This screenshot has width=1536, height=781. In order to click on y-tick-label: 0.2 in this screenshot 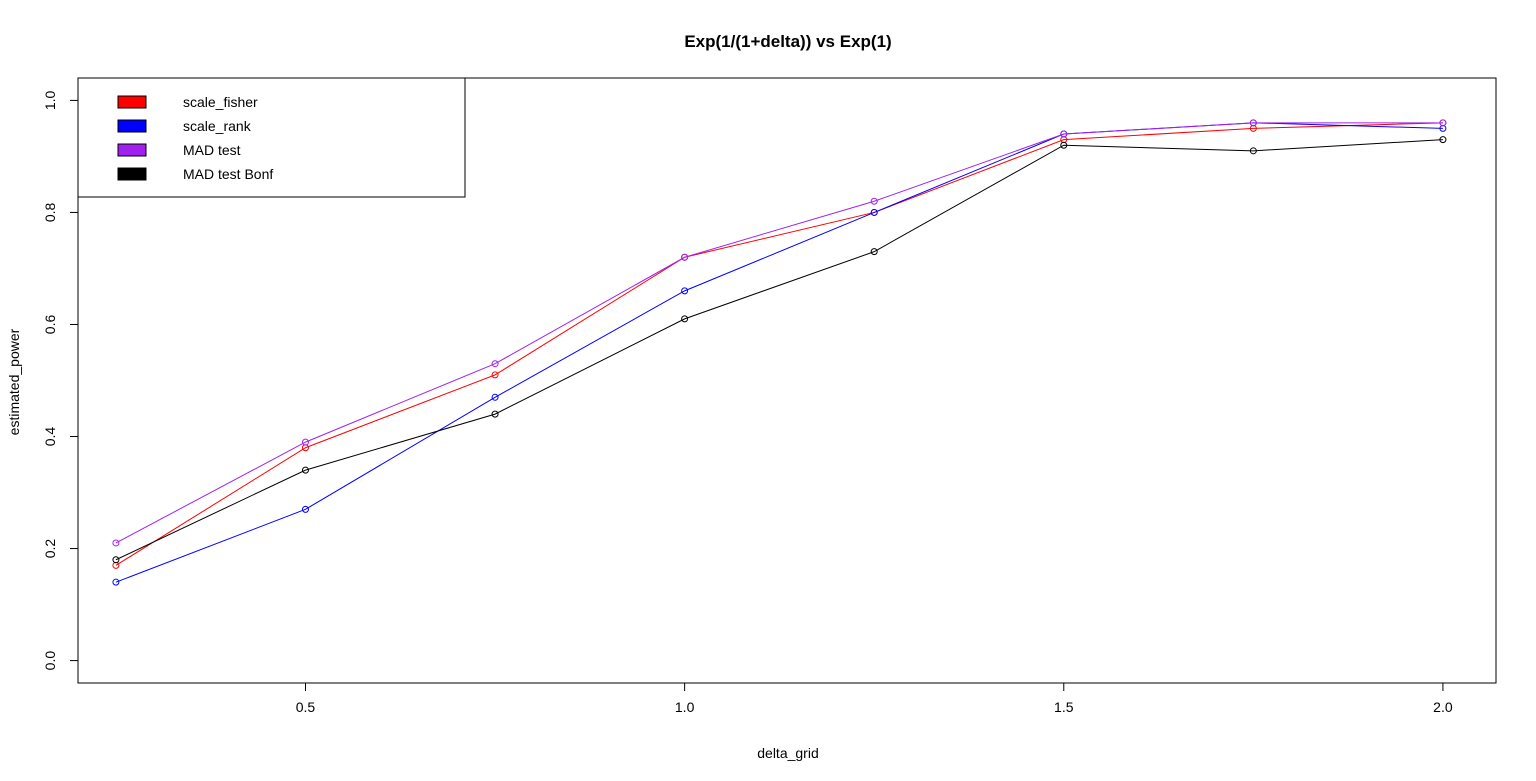, I will do `click(50, 549)`.